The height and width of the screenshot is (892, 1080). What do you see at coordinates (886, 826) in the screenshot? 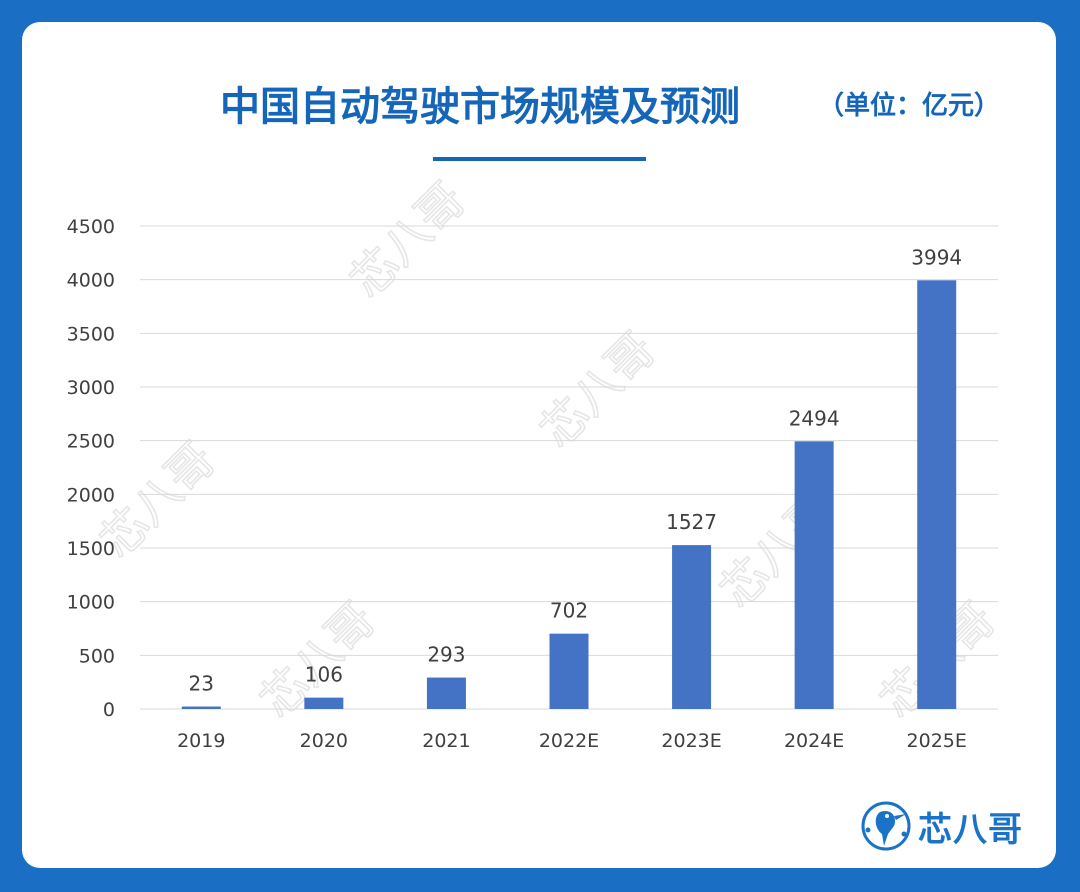
I see `kingfisher-logo-icon` at bounding box center [886, 826].